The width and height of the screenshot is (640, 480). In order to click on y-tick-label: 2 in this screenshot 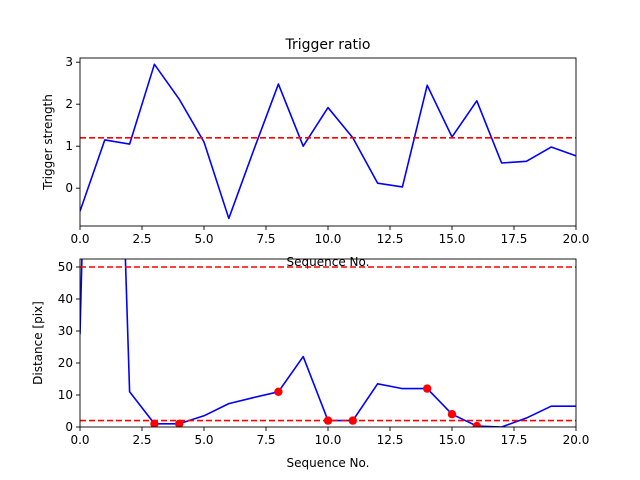, I will do `click(69, 104)`.